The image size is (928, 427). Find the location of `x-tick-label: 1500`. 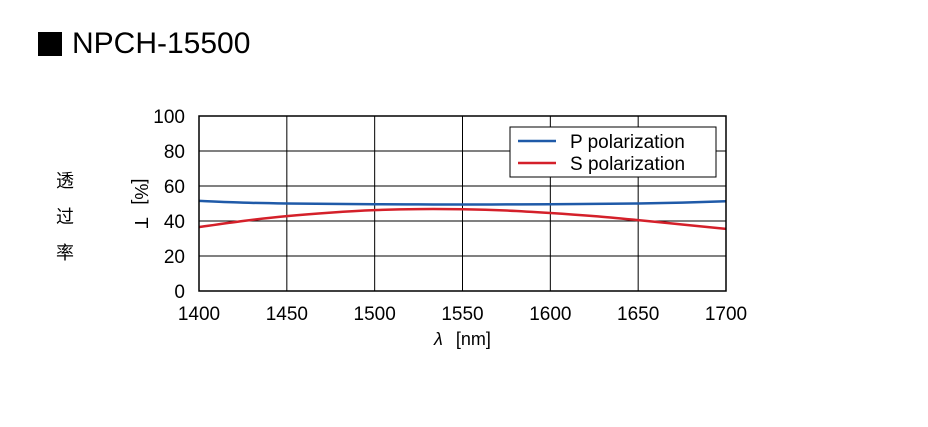

x-tick-label: 1500 is located at coordinates (375, 314).